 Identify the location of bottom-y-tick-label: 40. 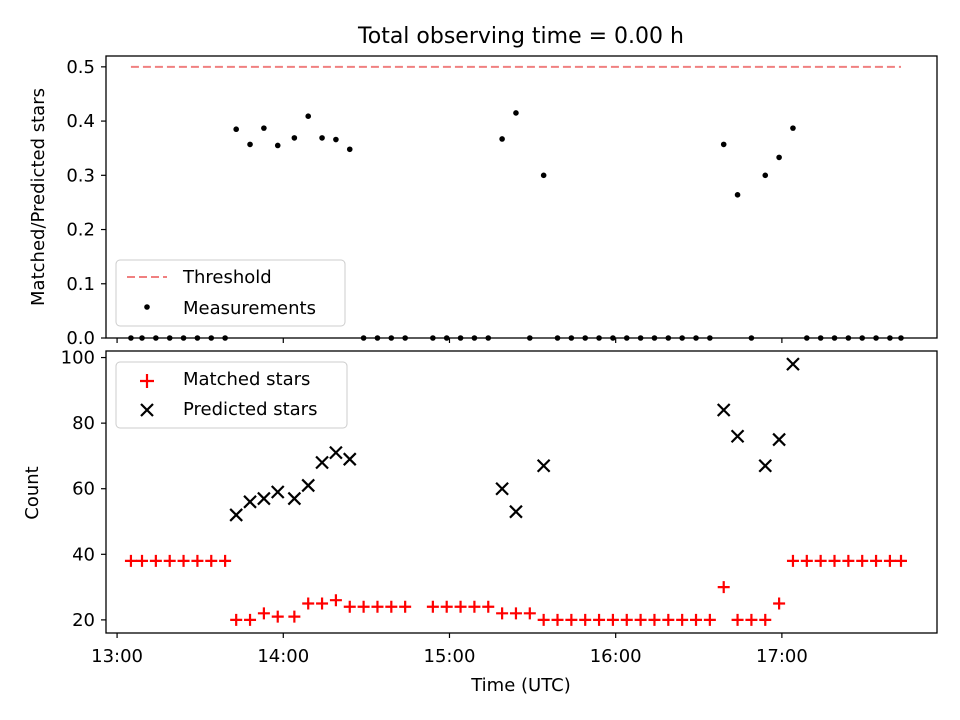
(83, 554).